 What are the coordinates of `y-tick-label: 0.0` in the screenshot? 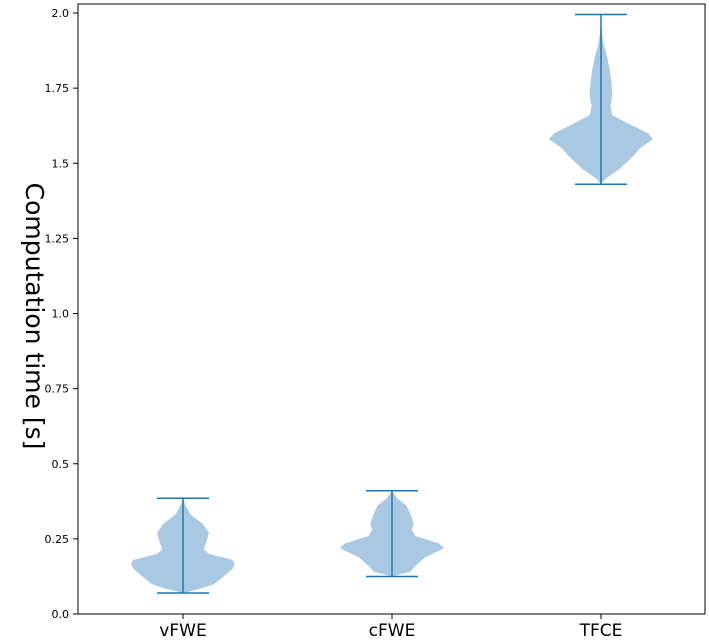 It's located at (61, 614).